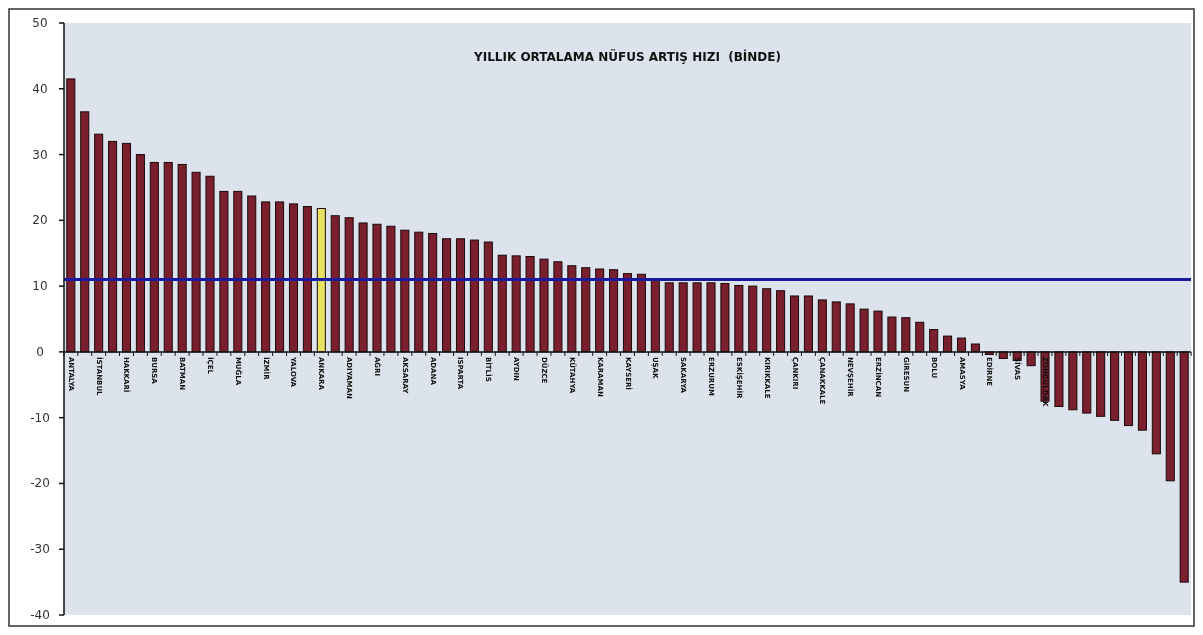  Describe the element at coordinates (627, 56) in the screenshot. I see `text: YILLIK ORTALAMA NÜFUS ARTIŞ HIZI (BİNDE)` at that location.